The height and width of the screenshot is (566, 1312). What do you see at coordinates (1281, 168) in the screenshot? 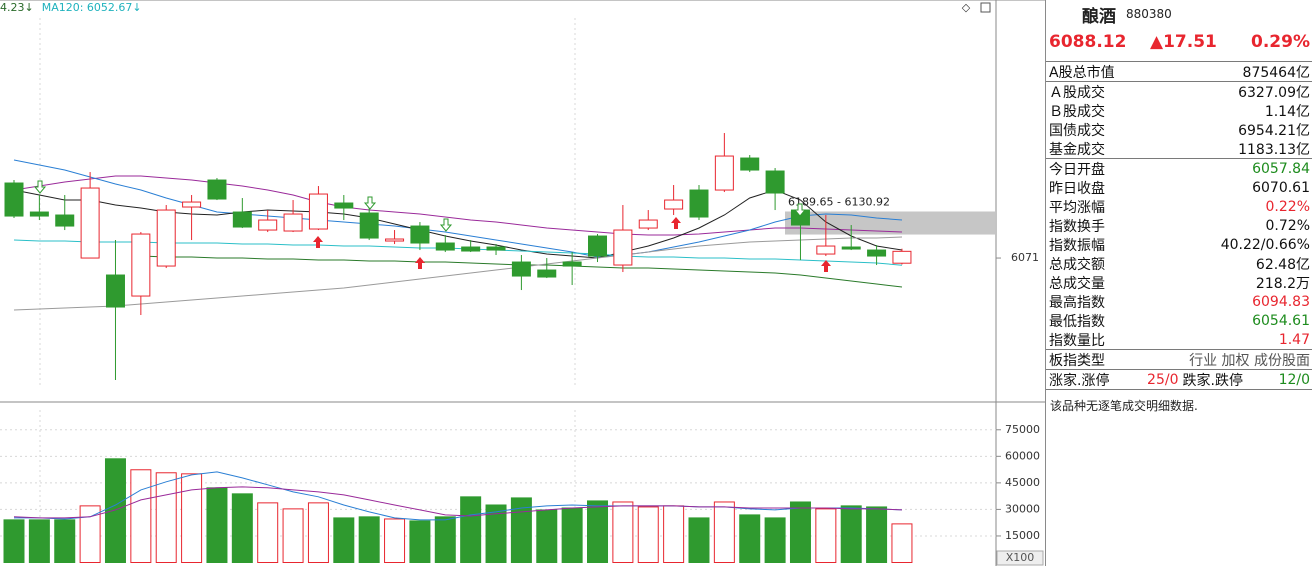
I see `info-value: 6057.84` at bounding box center [1281, 168].